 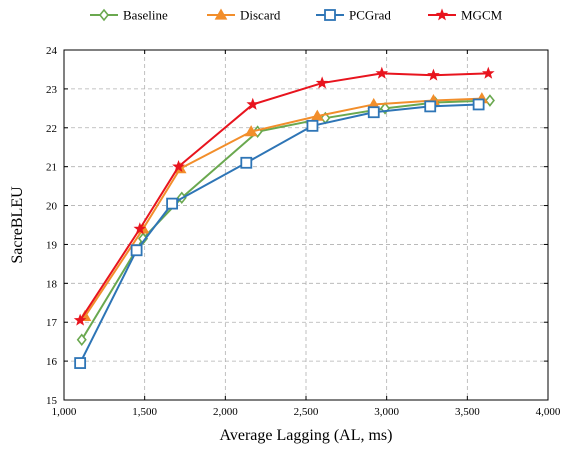 I want to click on y-tick-label: 15, so click(x=52, y=401).